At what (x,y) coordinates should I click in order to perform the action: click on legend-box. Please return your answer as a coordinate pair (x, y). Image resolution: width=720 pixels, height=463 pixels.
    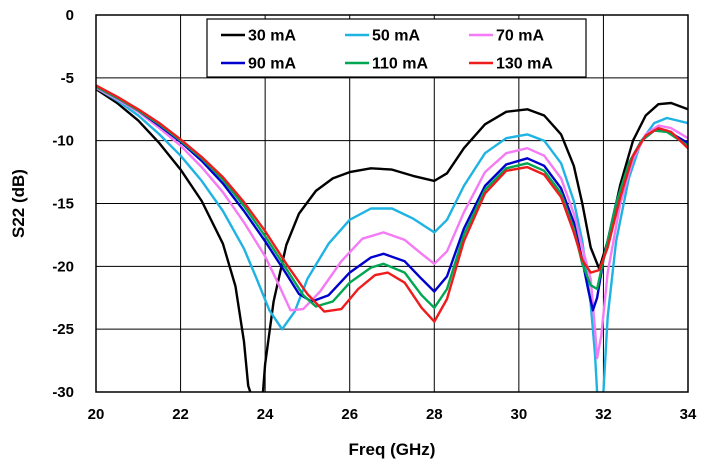
    Looking at the image, I should click on (396, 48).